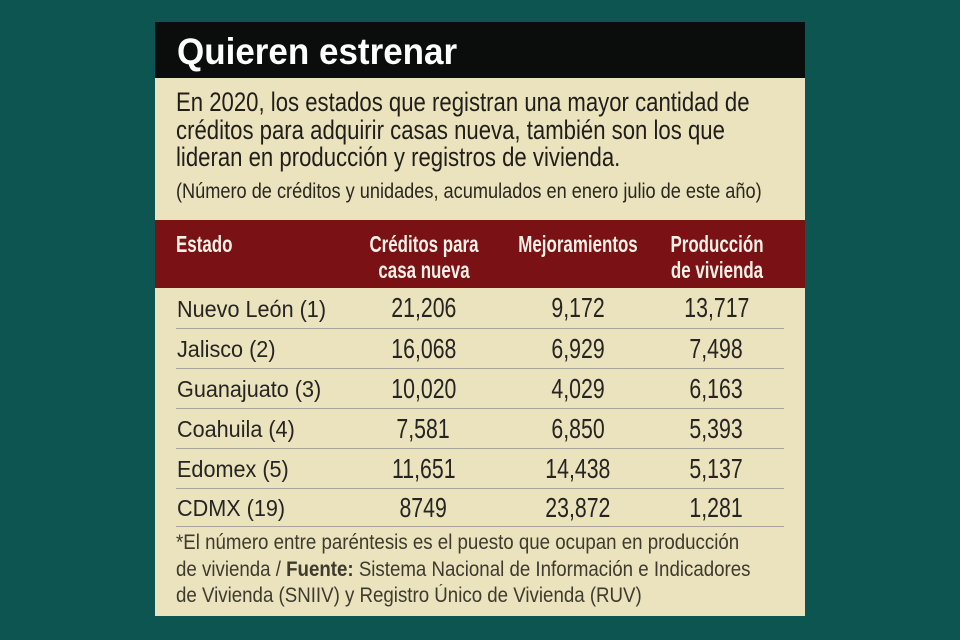  Describe the element at coordinates (226, 349) in the screenshot. I see `cell-estado: Jalisco (2)` at that location.